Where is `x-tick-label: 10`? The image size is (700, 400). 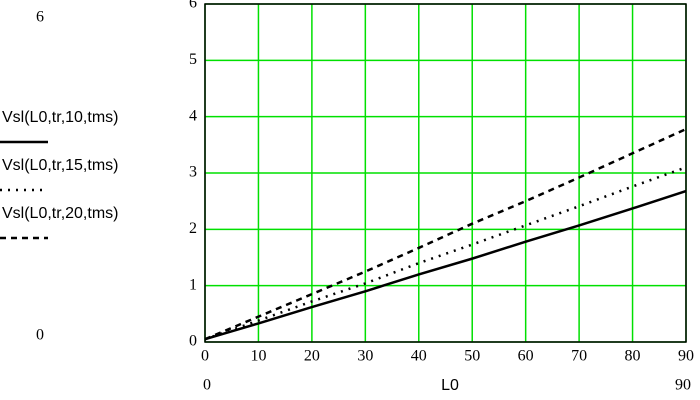 x-tick-label: 10 is located at coordinates (258, 356).